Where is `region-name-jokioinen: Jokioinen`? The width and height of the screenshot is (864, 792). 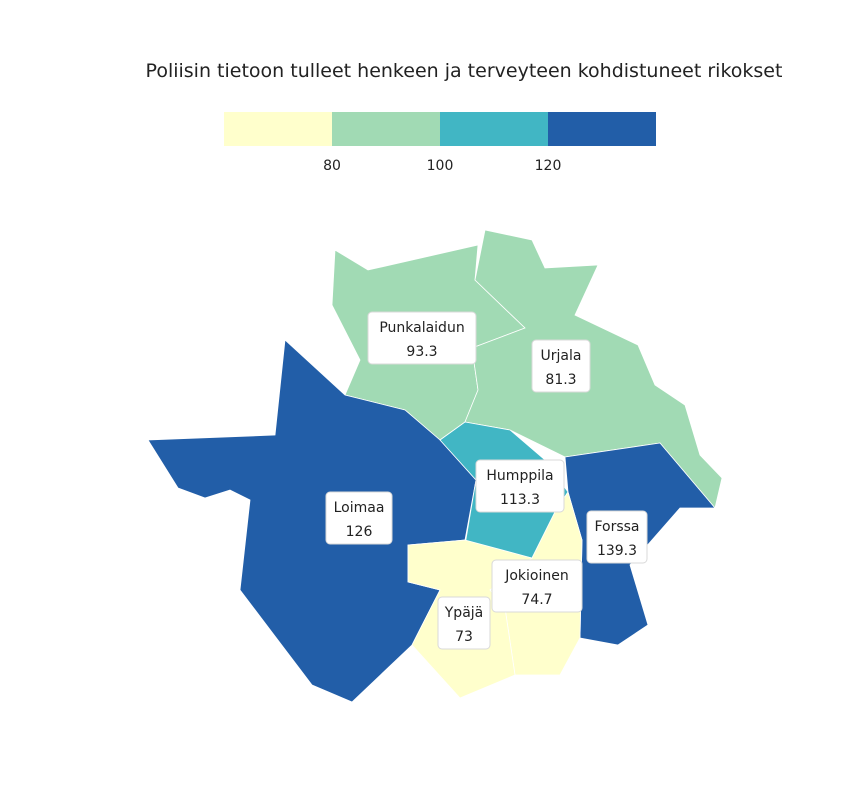
region-name-jokioinen: Jokioinen is located at coordinates (536, 576).